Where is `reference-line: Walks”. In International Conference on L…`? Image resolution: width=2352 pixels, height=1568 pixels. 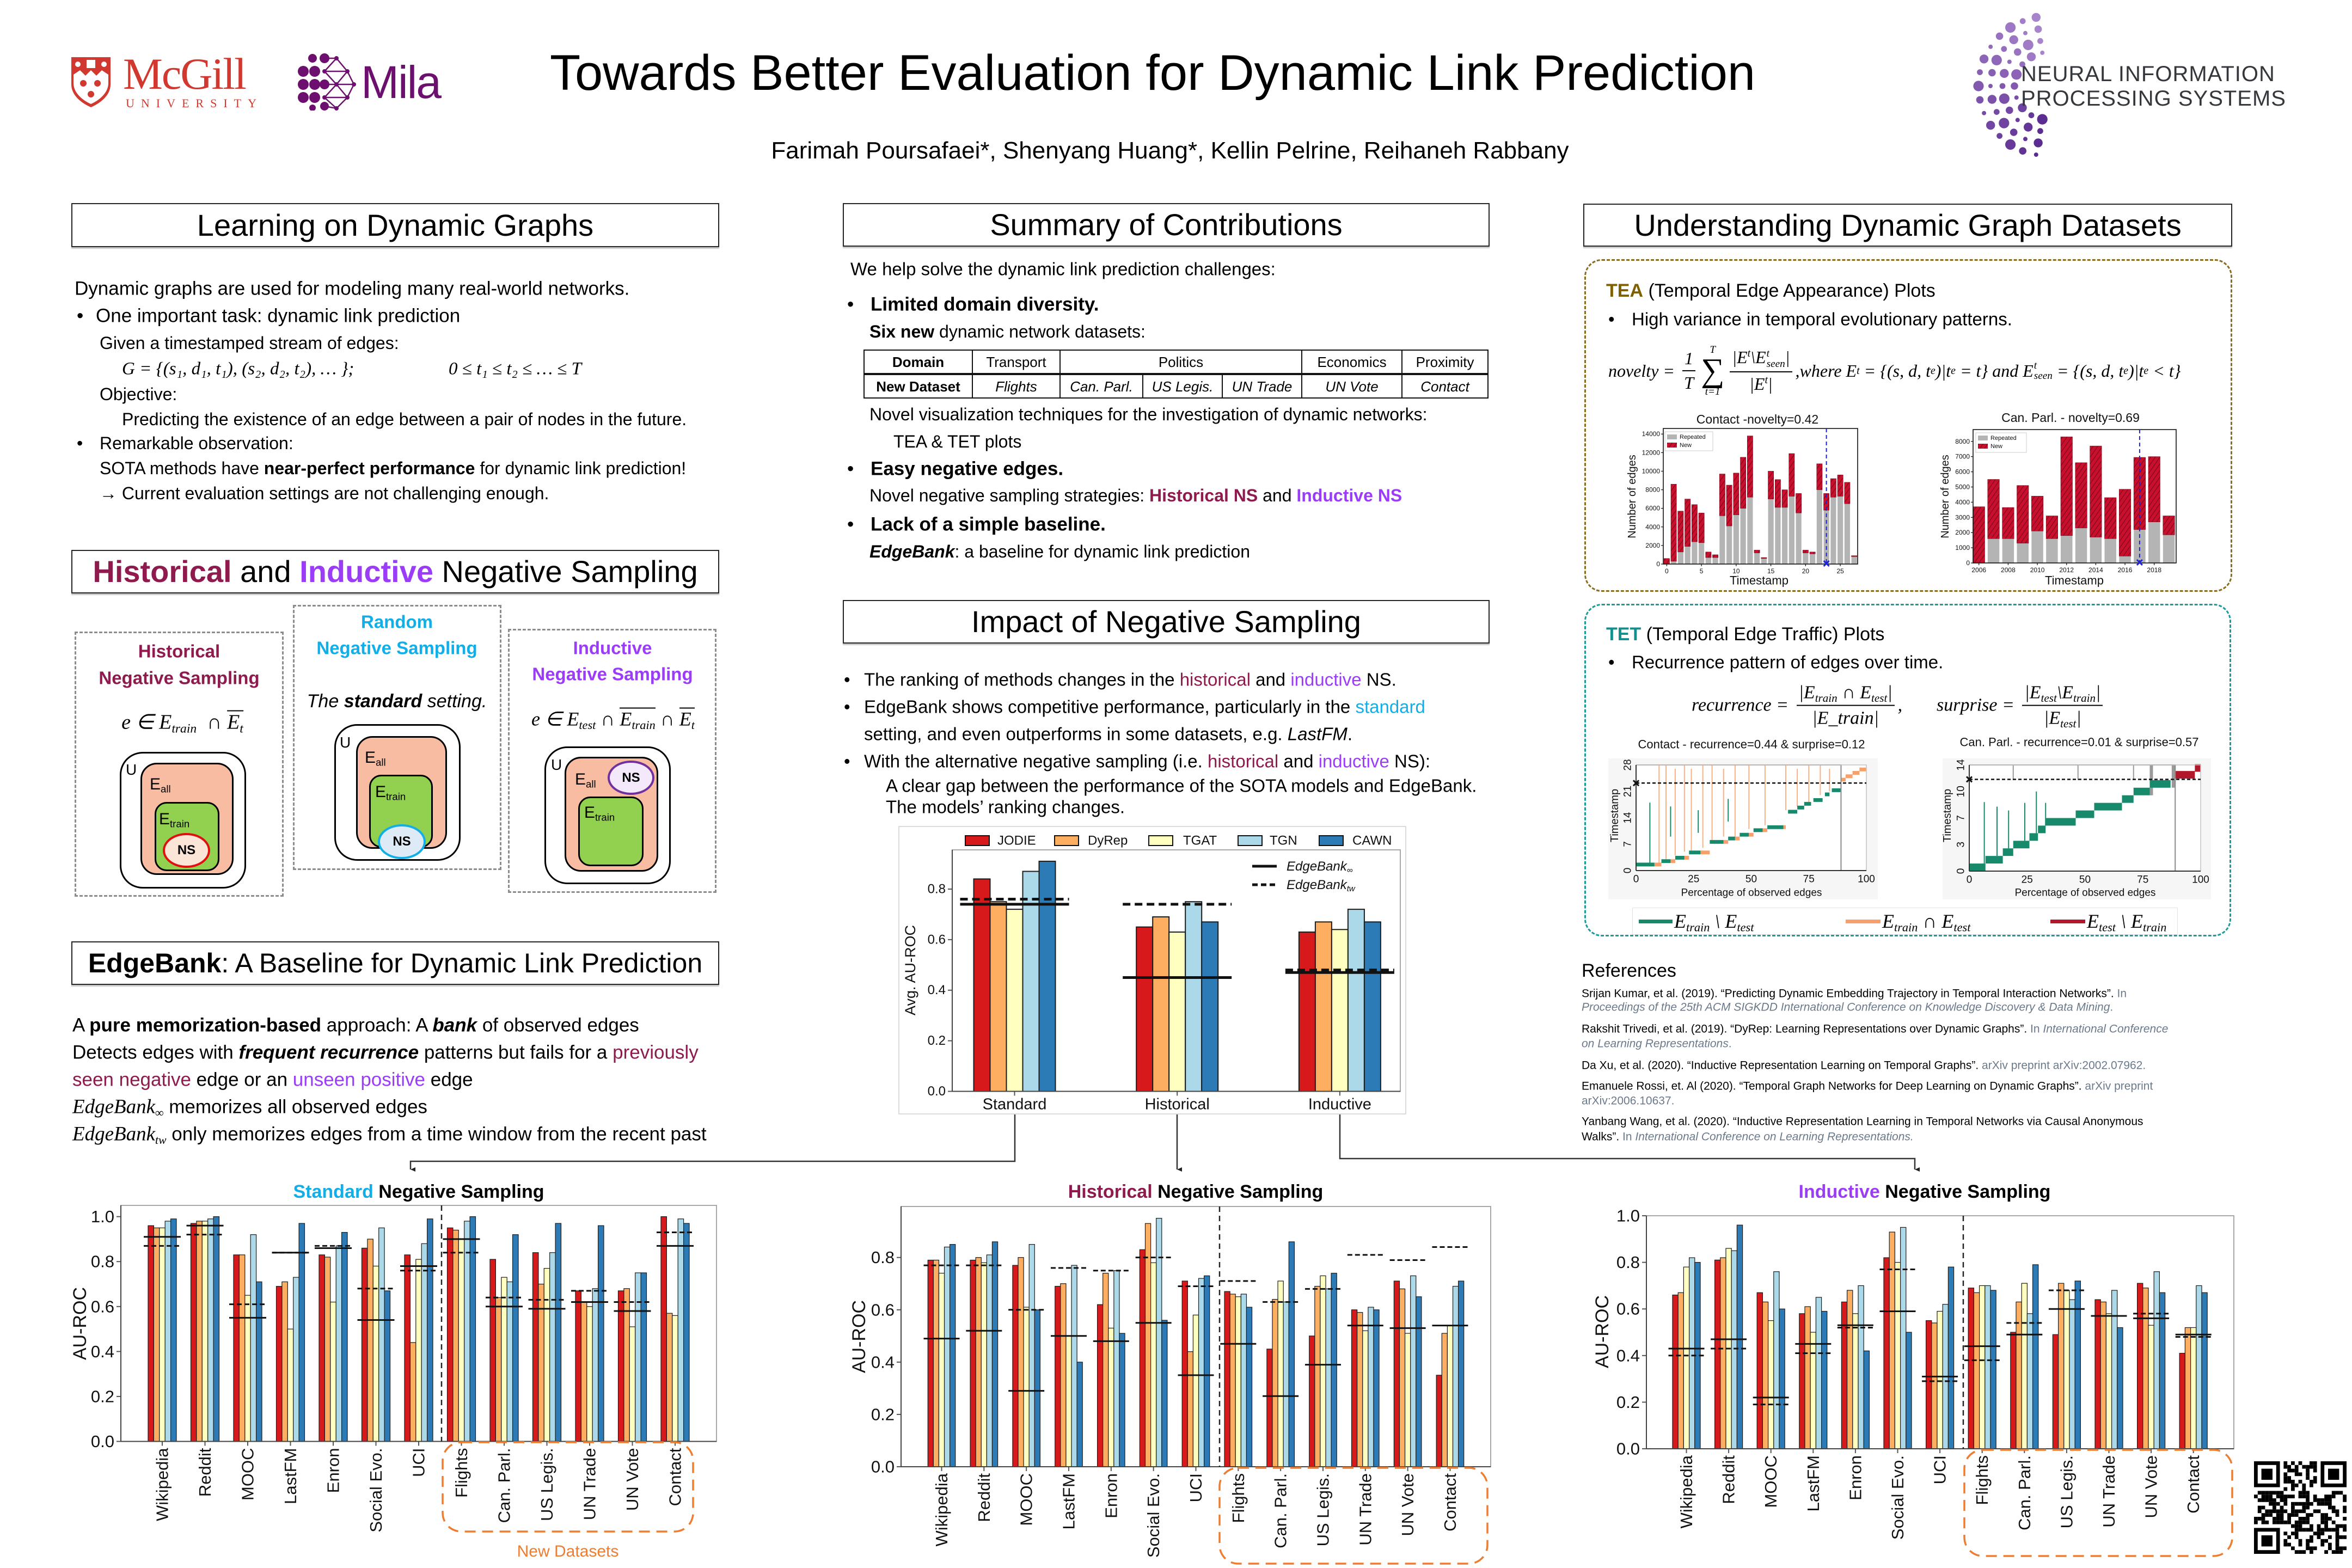
reference-line: Walks”. In International Conference on L… is located at coordinates (1748, 1137).